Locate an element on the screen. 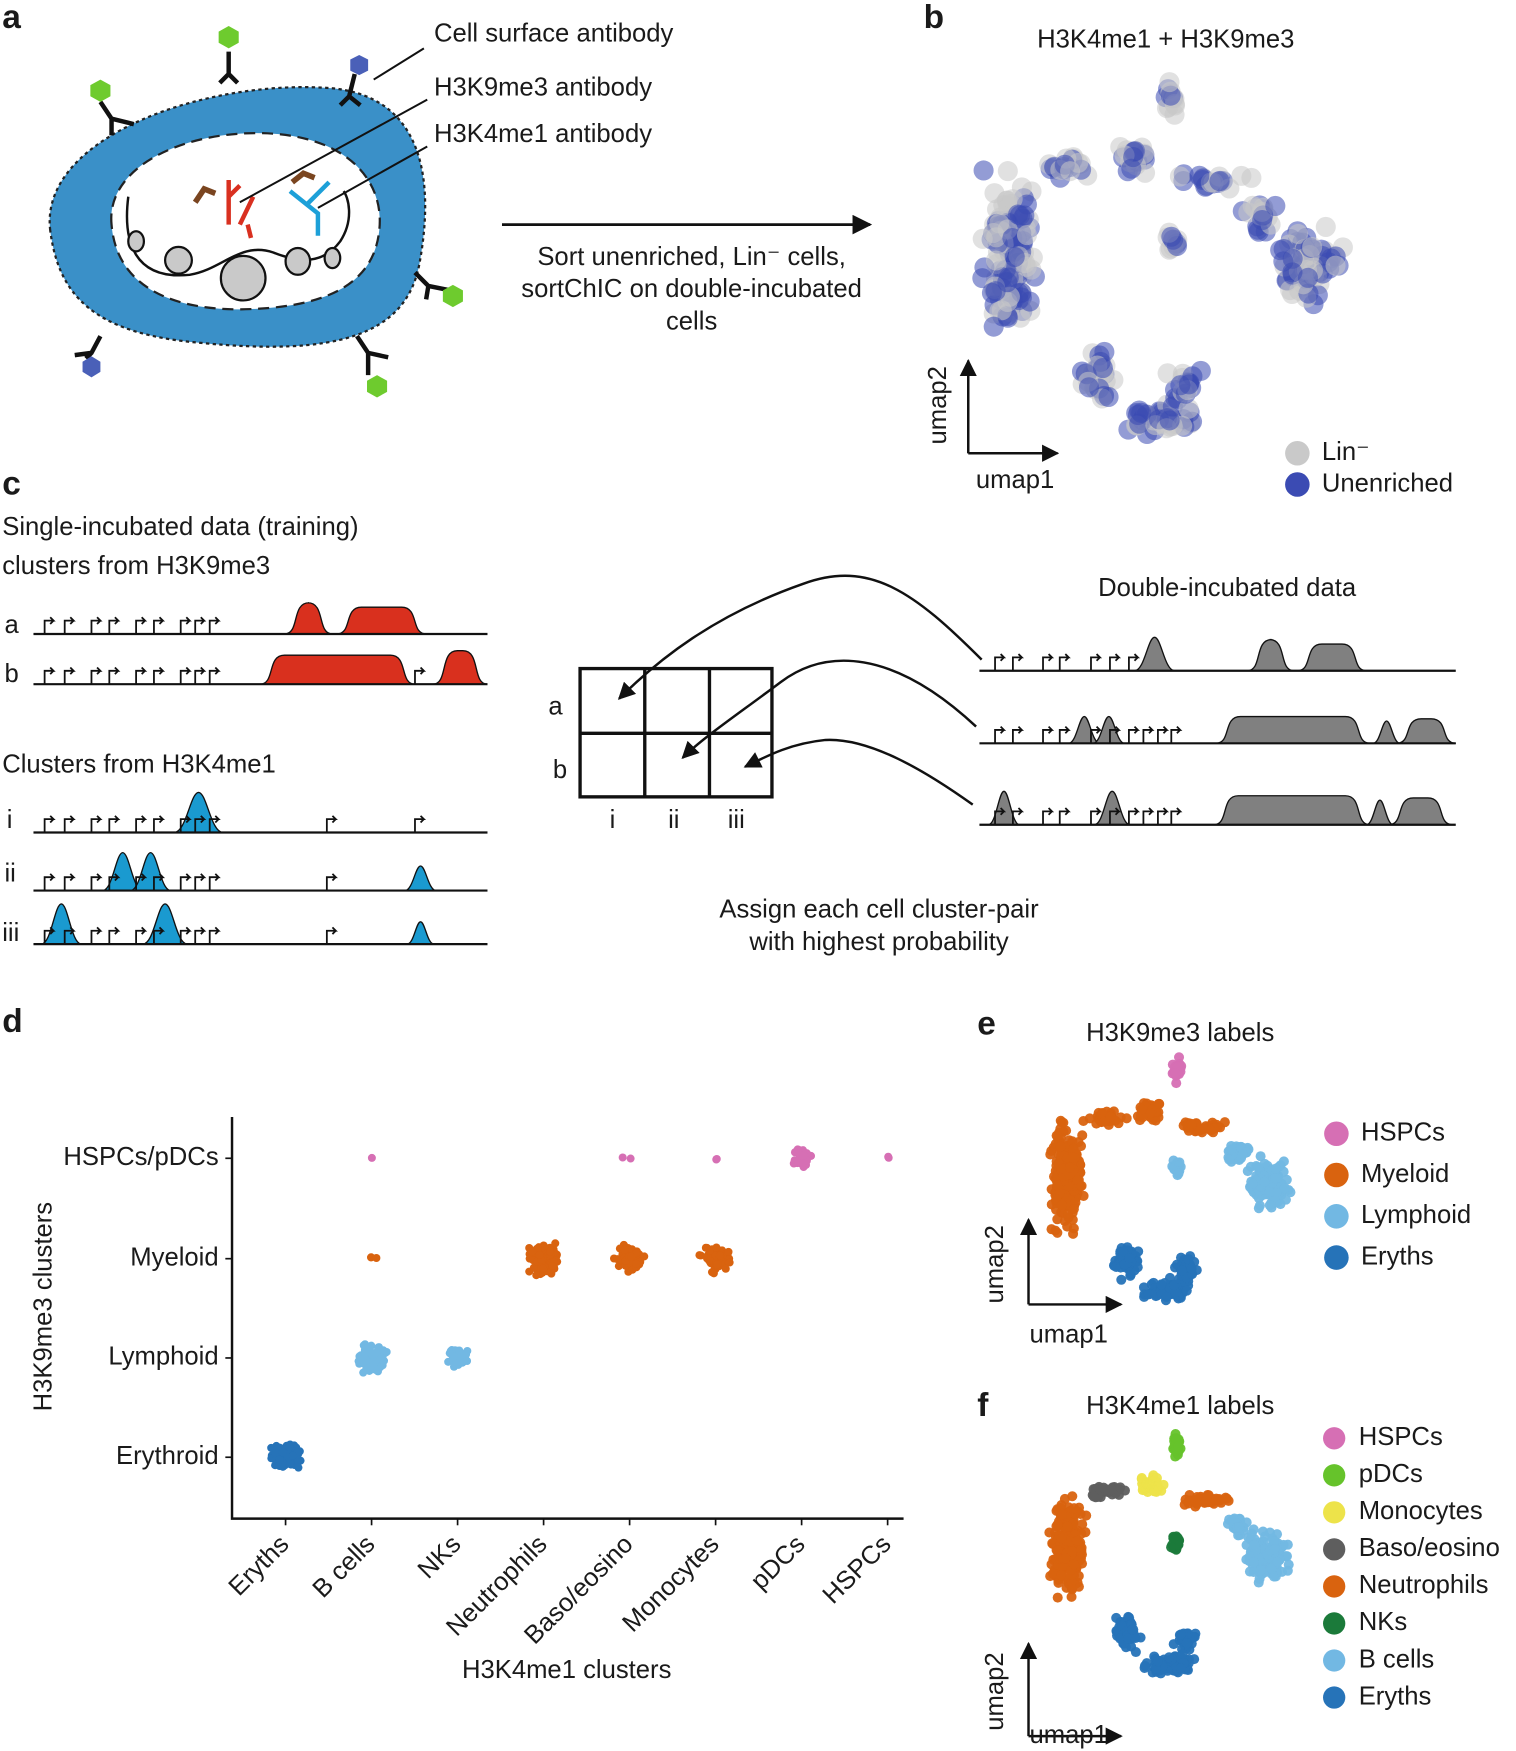  row-label: iii is located at coordinates (10, 933).